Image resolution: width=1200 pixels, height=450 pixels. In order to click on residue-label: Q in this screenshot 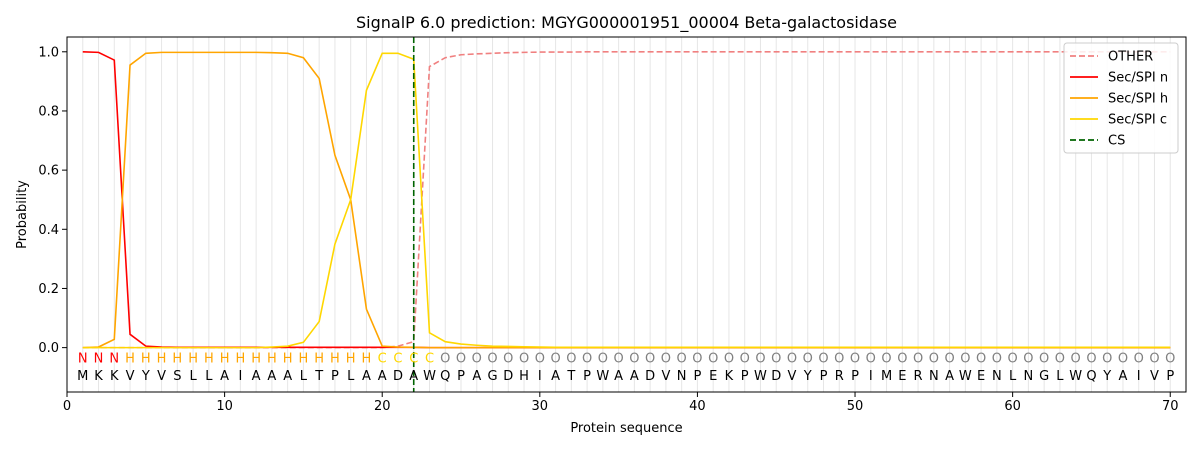, I will do `click(445, 376)`.